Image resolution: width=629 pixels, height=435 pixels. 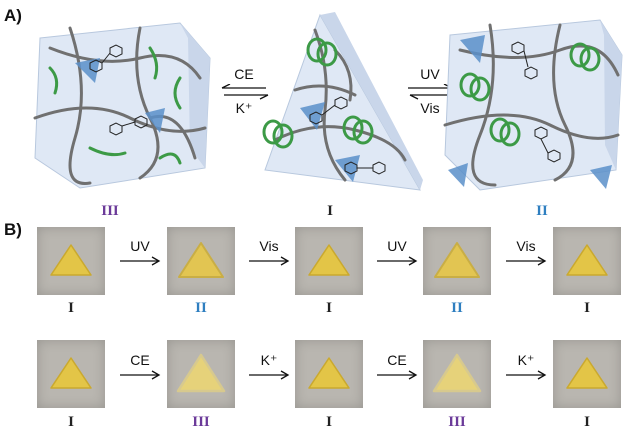 What do you see at coordinates (71, 308) in the screenshot?
I see `row1-state-1: I` at bounding box center [71, 308].